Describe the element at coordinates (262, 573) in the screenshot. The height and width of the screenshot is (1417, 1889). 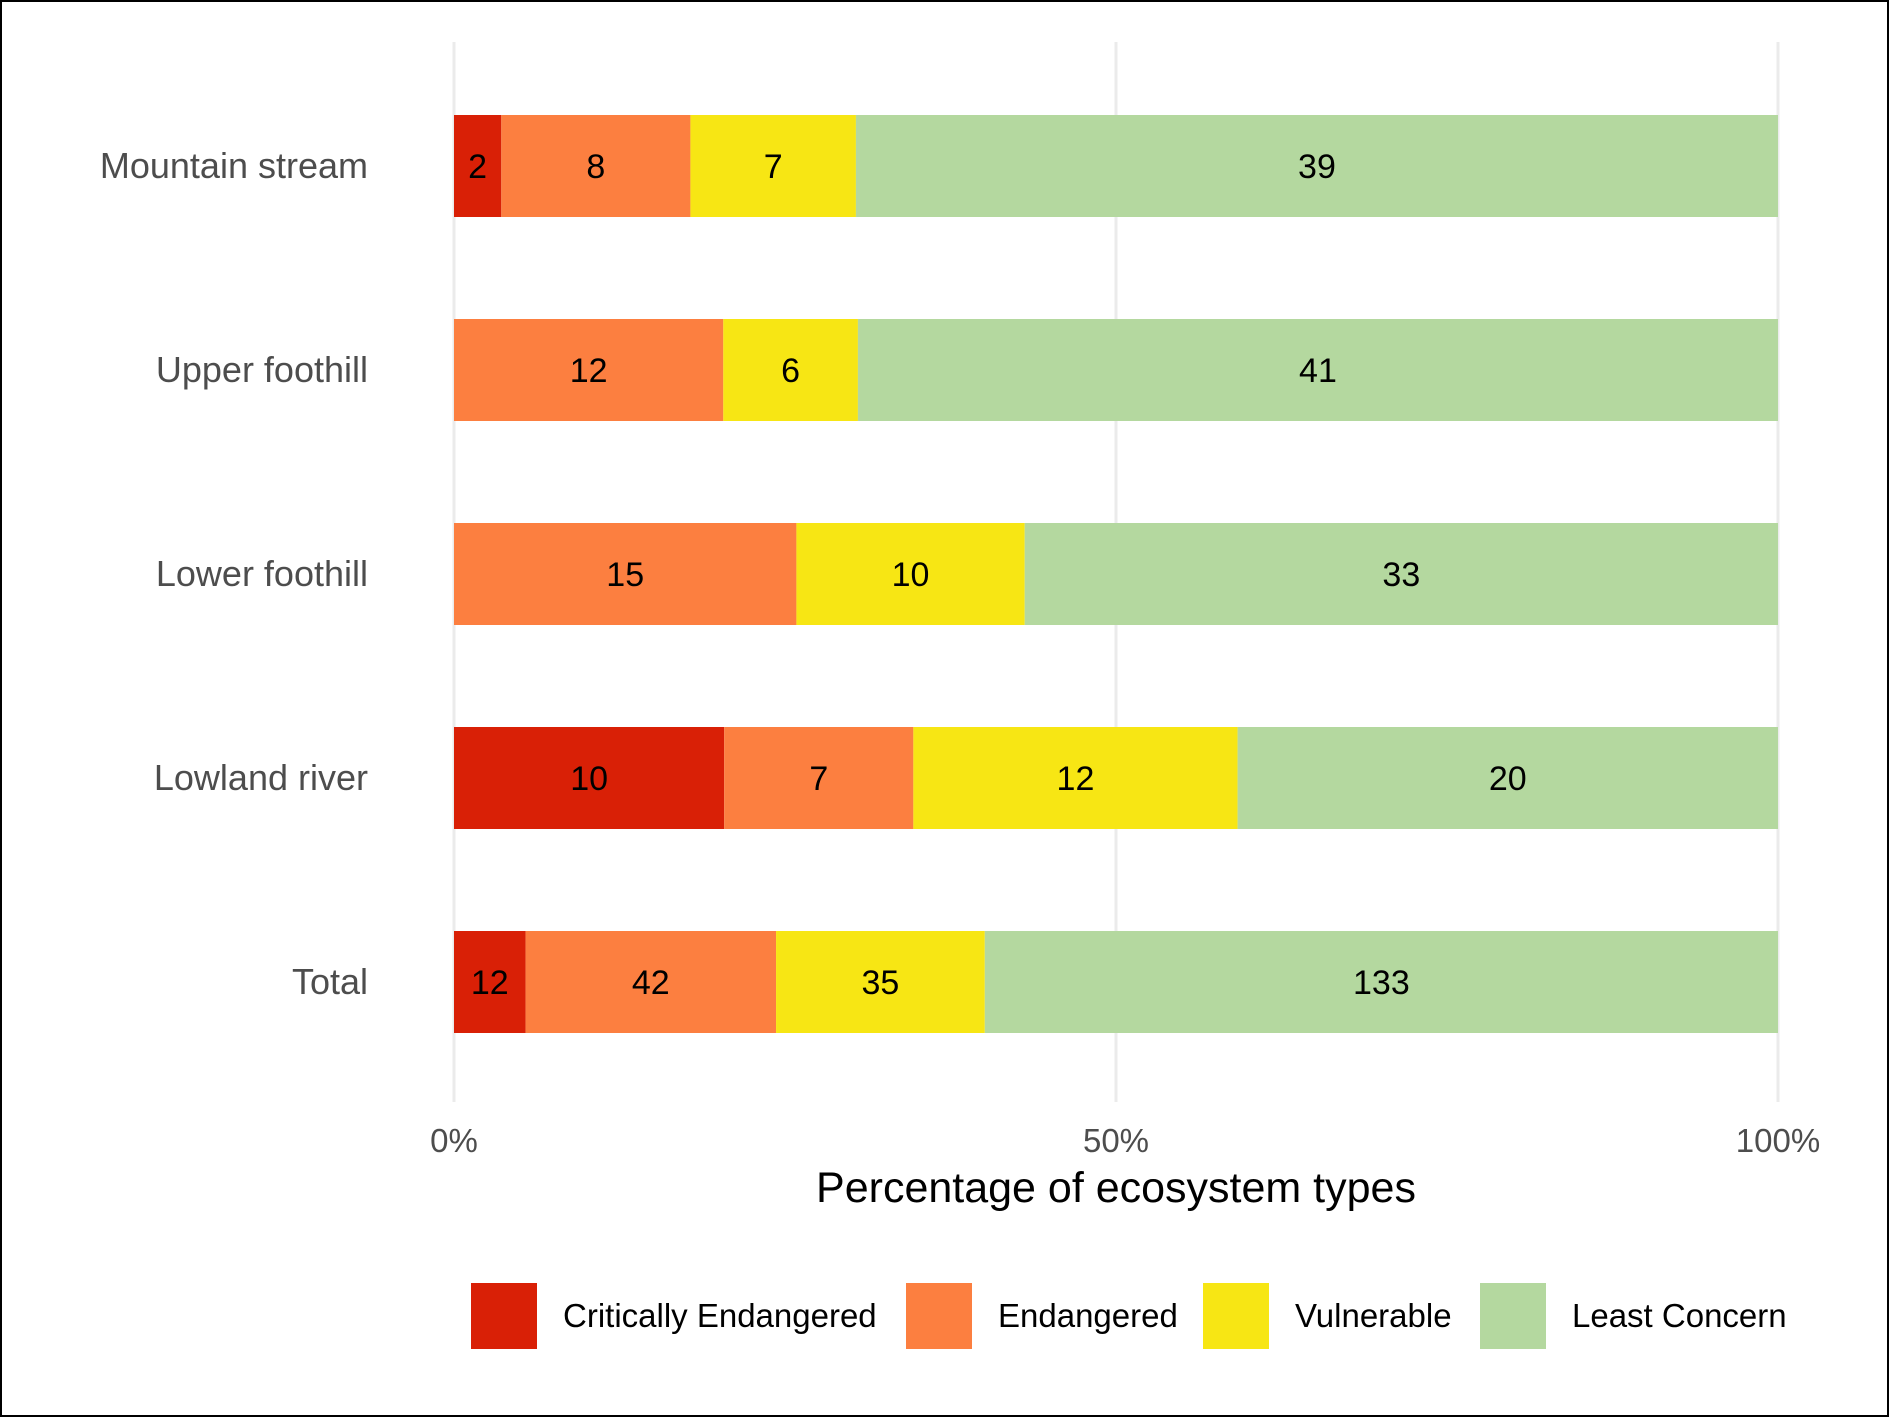
I see `category-label: Lower foothill` at that location.